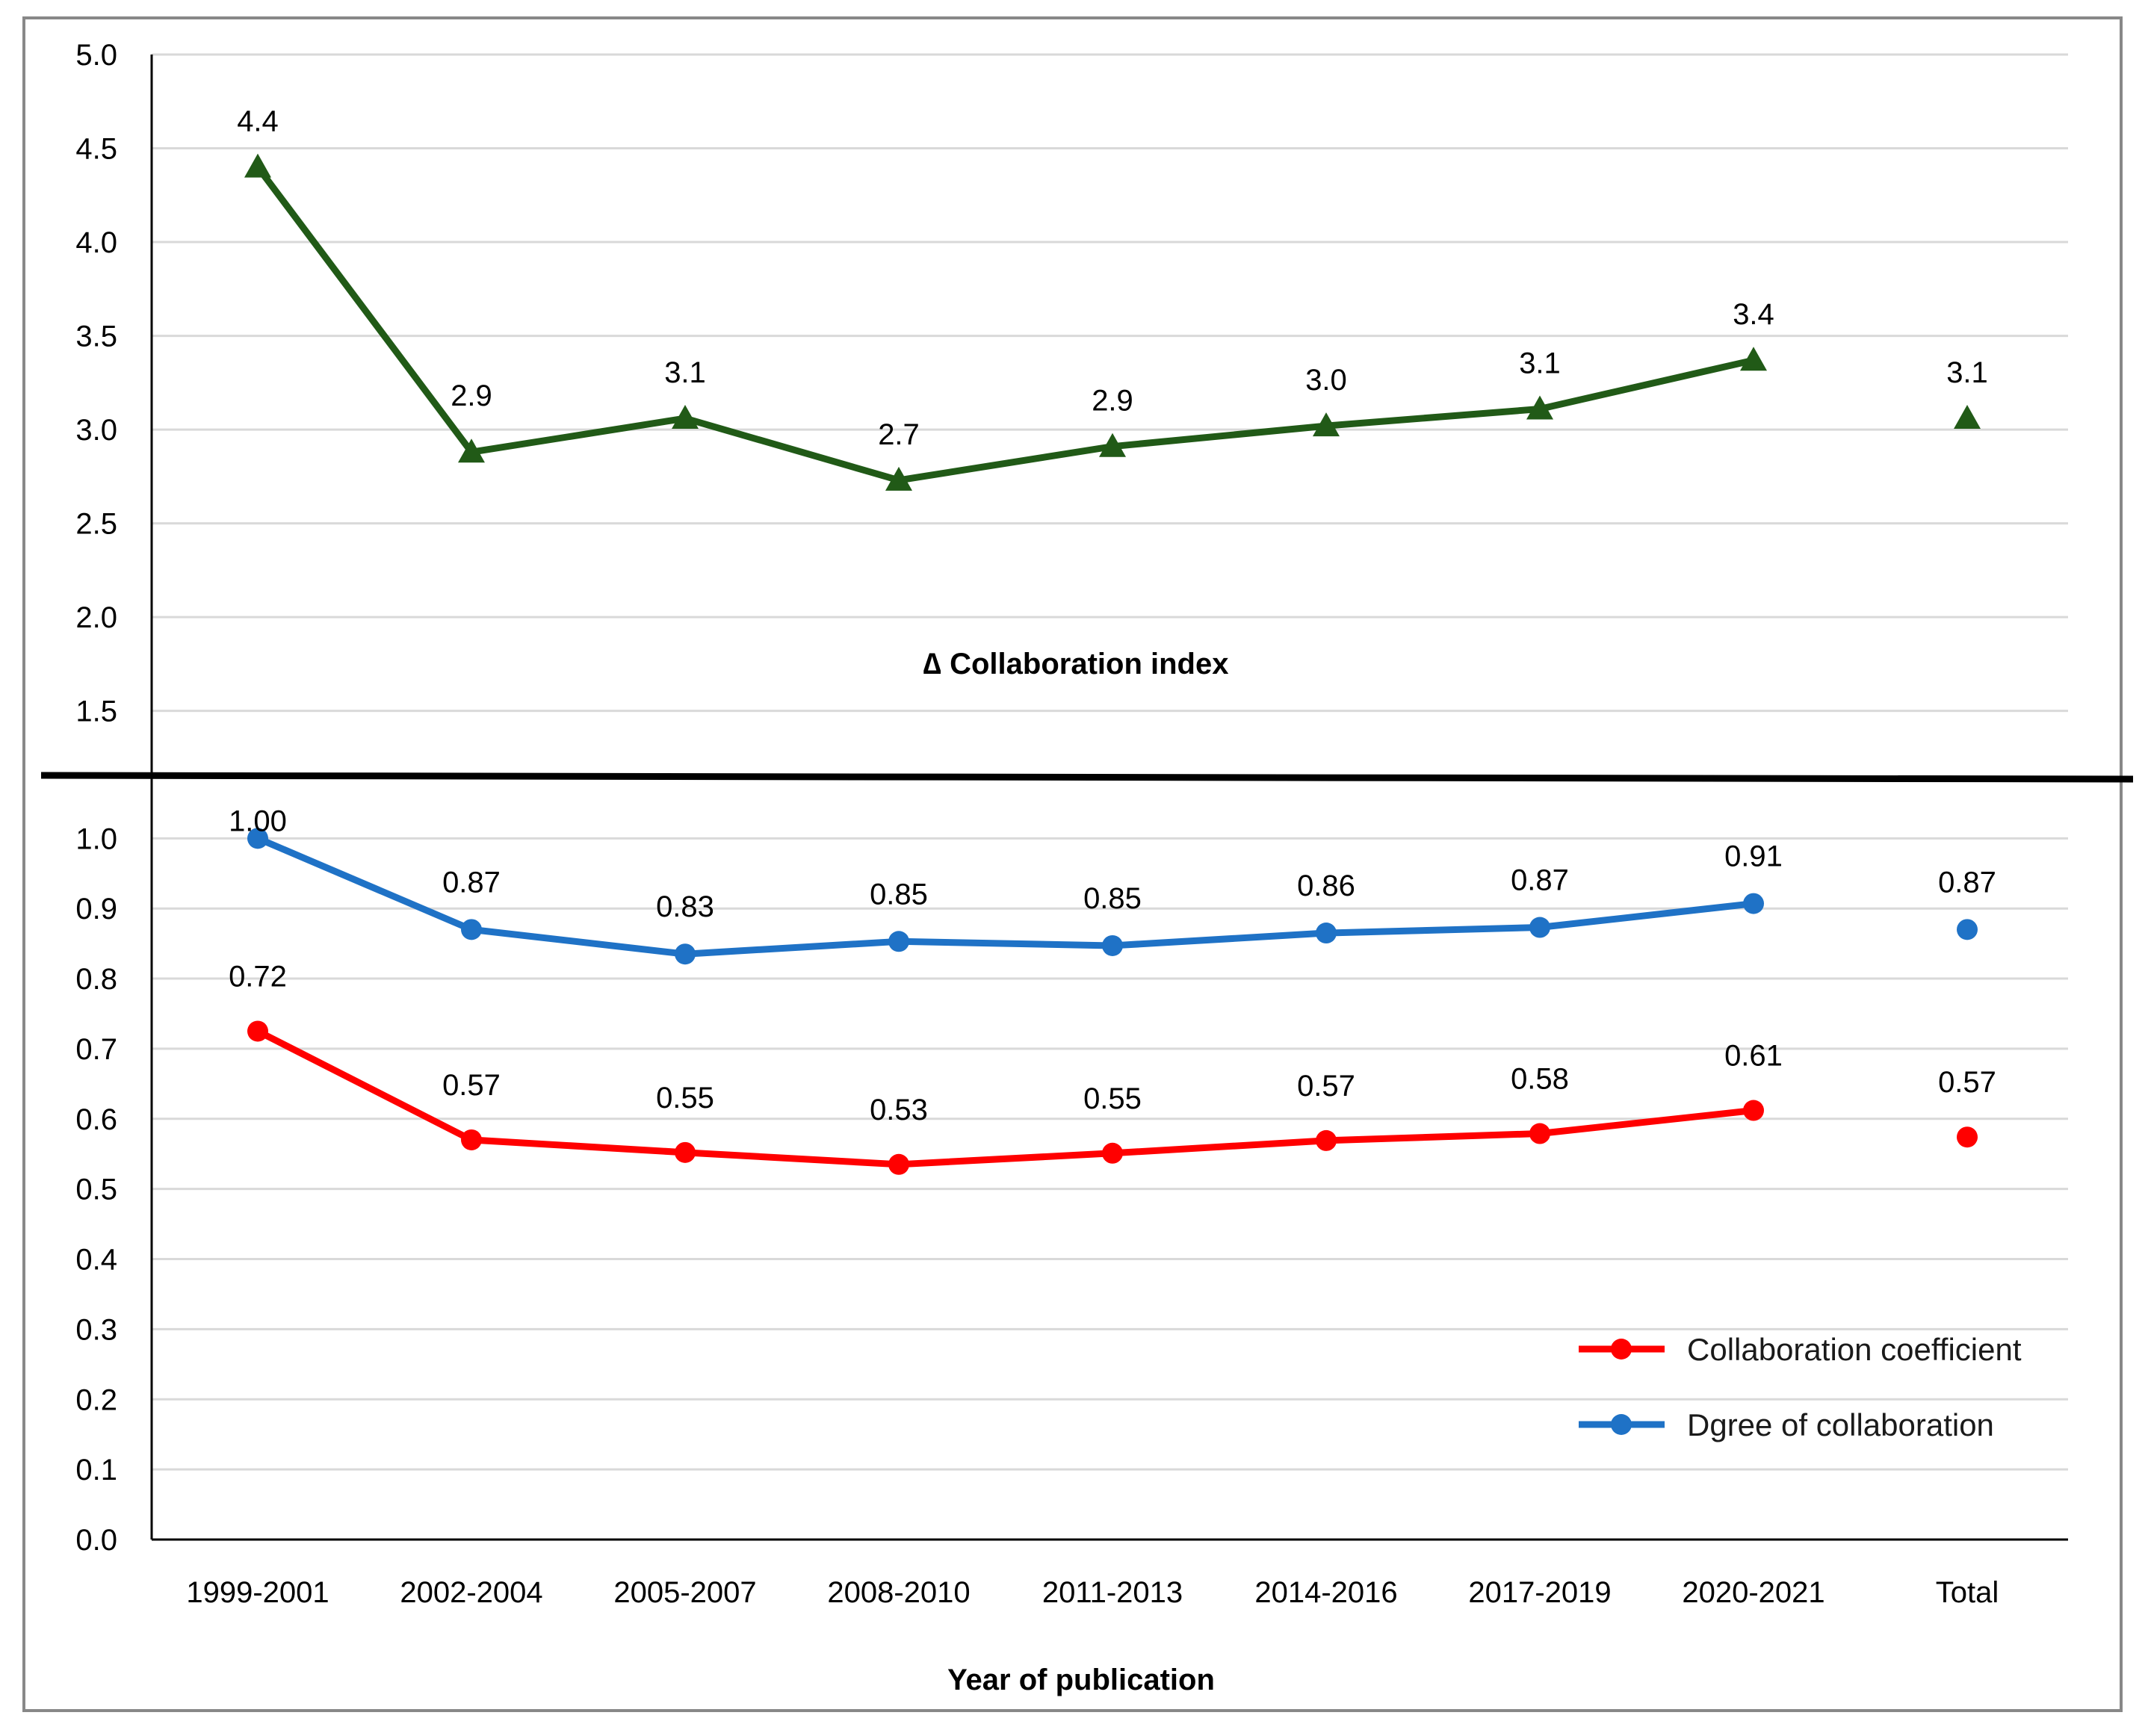 The image size is (2148, 1736). Describe the element at coordinates (96, 1260) in the screenshot. I see `y-tick-label: 0.4` at that location.